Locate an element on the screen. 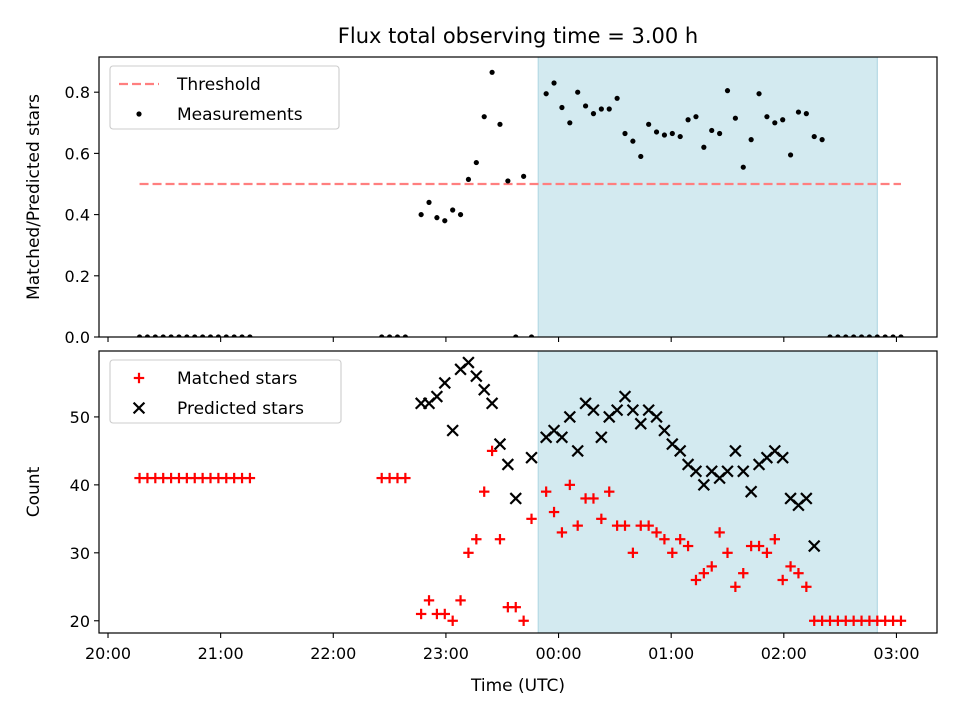 The image size is (960, 720). x-tick-label: 01:00 is located at coordinates (671, 653).